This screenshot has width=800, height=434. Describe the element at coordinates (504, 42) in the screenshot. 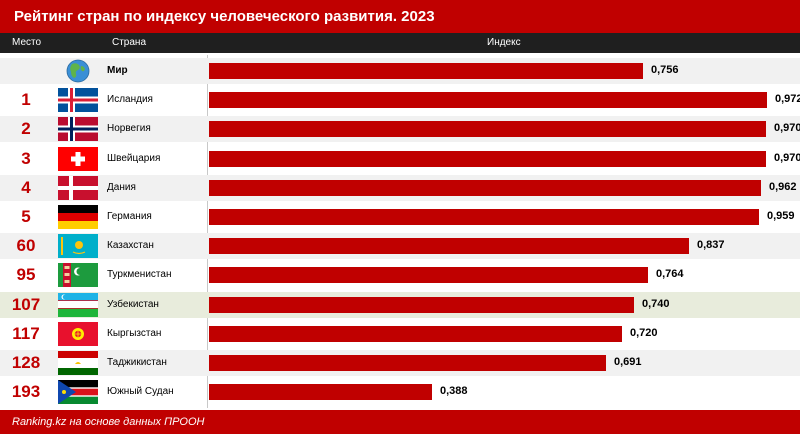

I see `column-header-index: Индекс` at that location.